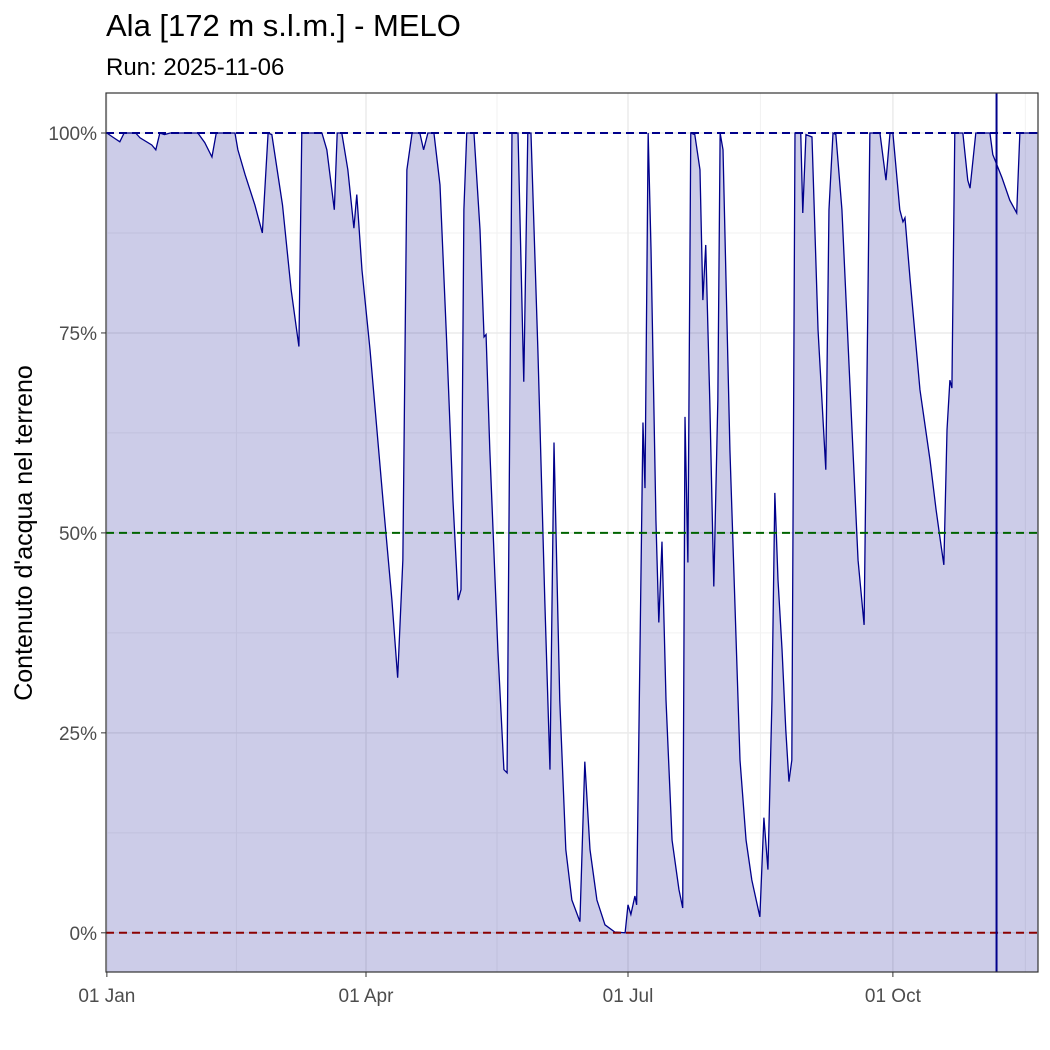 This screenshot has width=1050, height=1050. I want to click on y-tick-label: 100%, so click(72, 134).